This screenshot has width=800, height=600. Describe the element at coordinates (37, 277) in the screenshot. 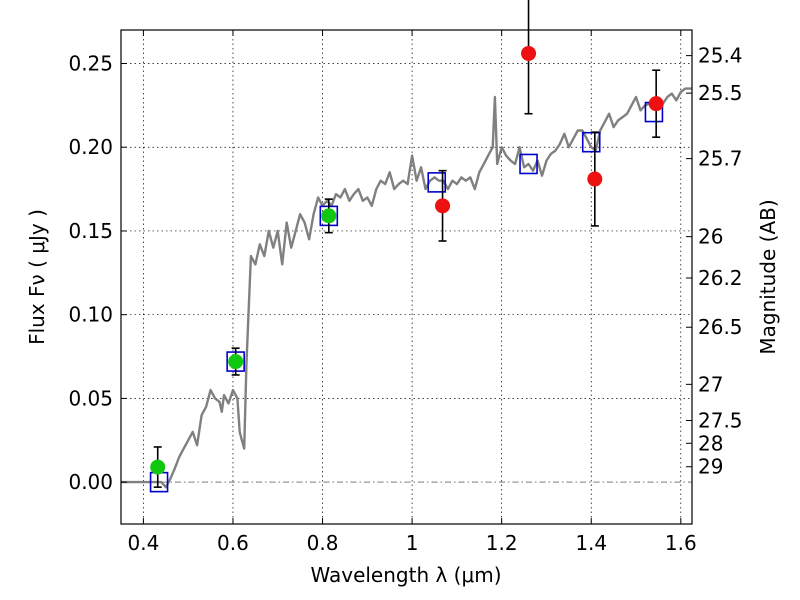

I see `y-axis-label: Flux Fν ( μJy )` at that location.